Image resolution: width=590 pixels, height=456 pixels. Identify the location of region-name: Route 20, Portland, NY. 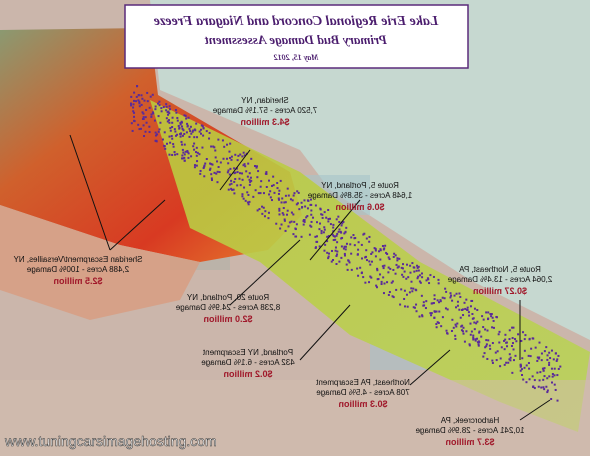
(227, 297).